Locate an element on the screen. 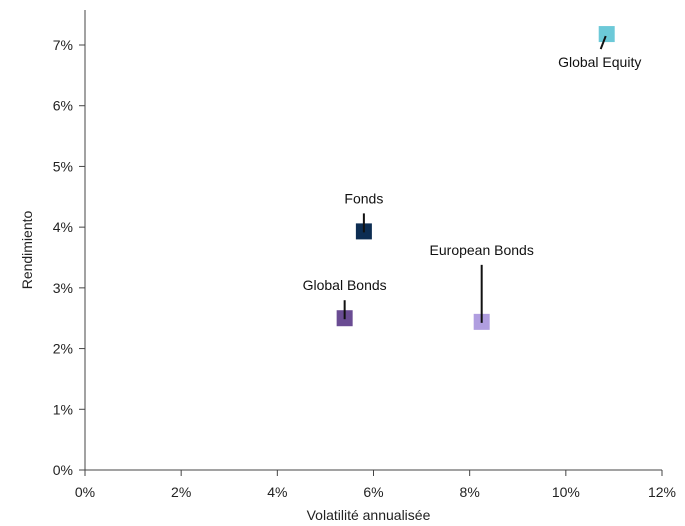  y-tick-label: 5% is located at coordinates (63, 166).